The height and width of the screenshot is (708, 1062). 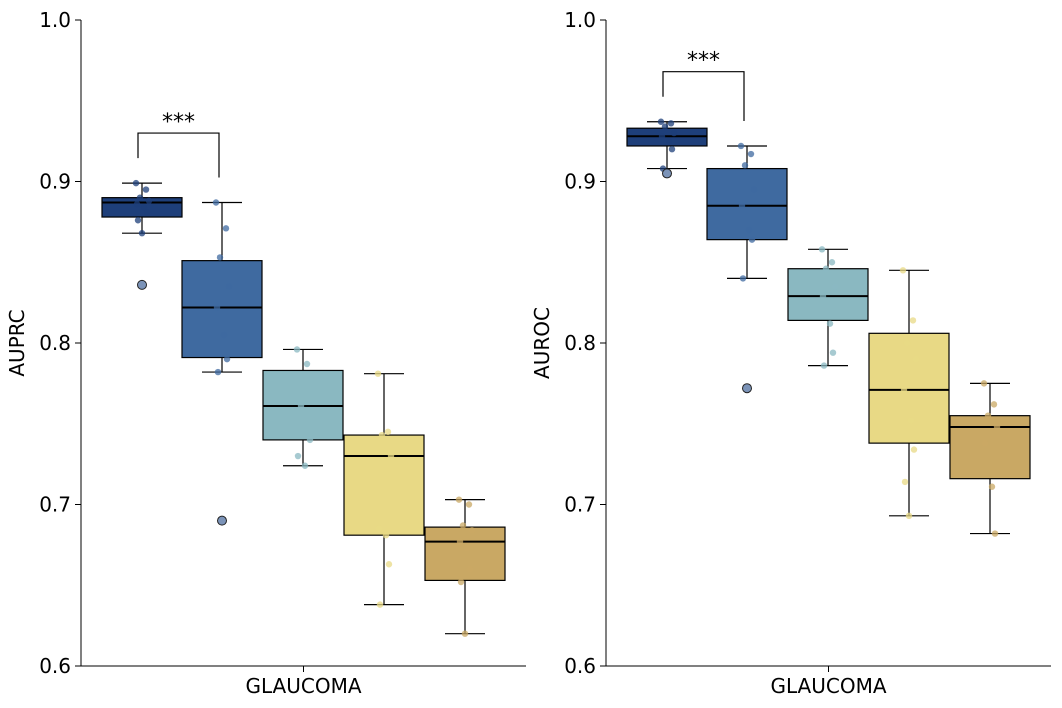 What do you see at coordinates (17, 342) in the screenshot?
I see `y-axis-label: AUPRC` at bounding box center [17, 342].